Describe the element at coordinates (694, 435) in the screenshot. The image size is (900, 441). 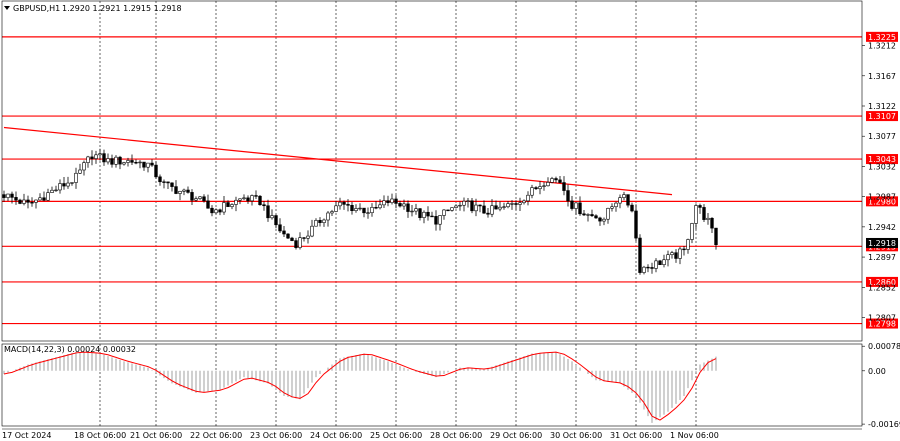
I see `time-tick-label: 1 Nov 06:00` at that location.